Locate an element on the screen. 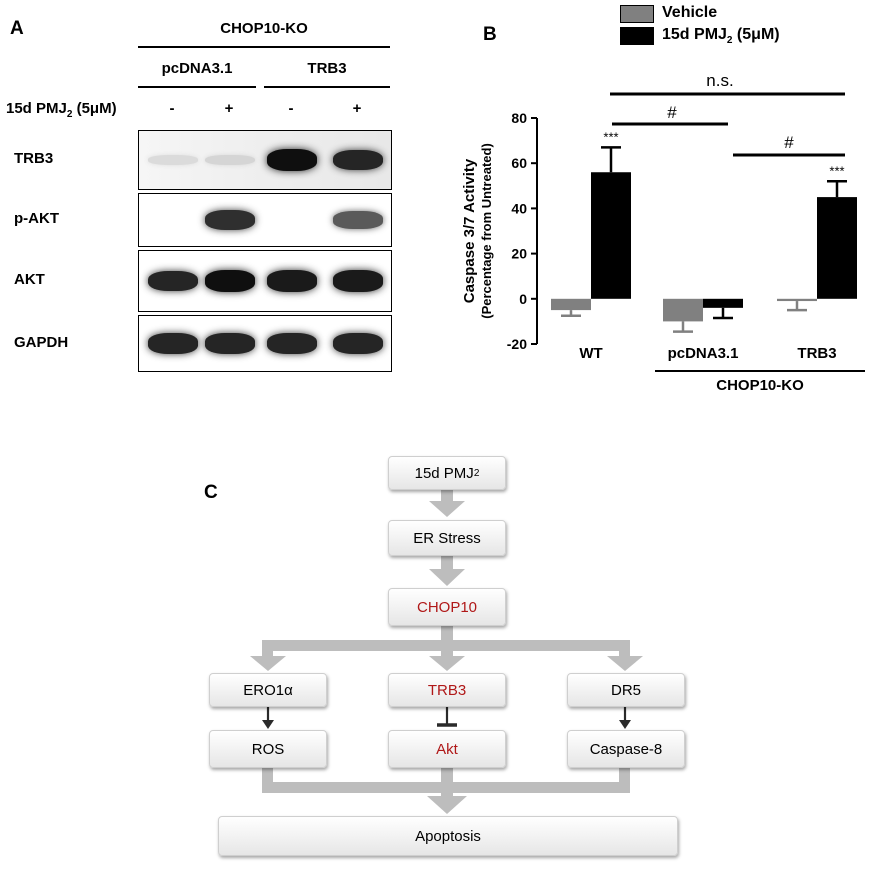  node-trb3: TRB3 is located at coordinates (447, 690).